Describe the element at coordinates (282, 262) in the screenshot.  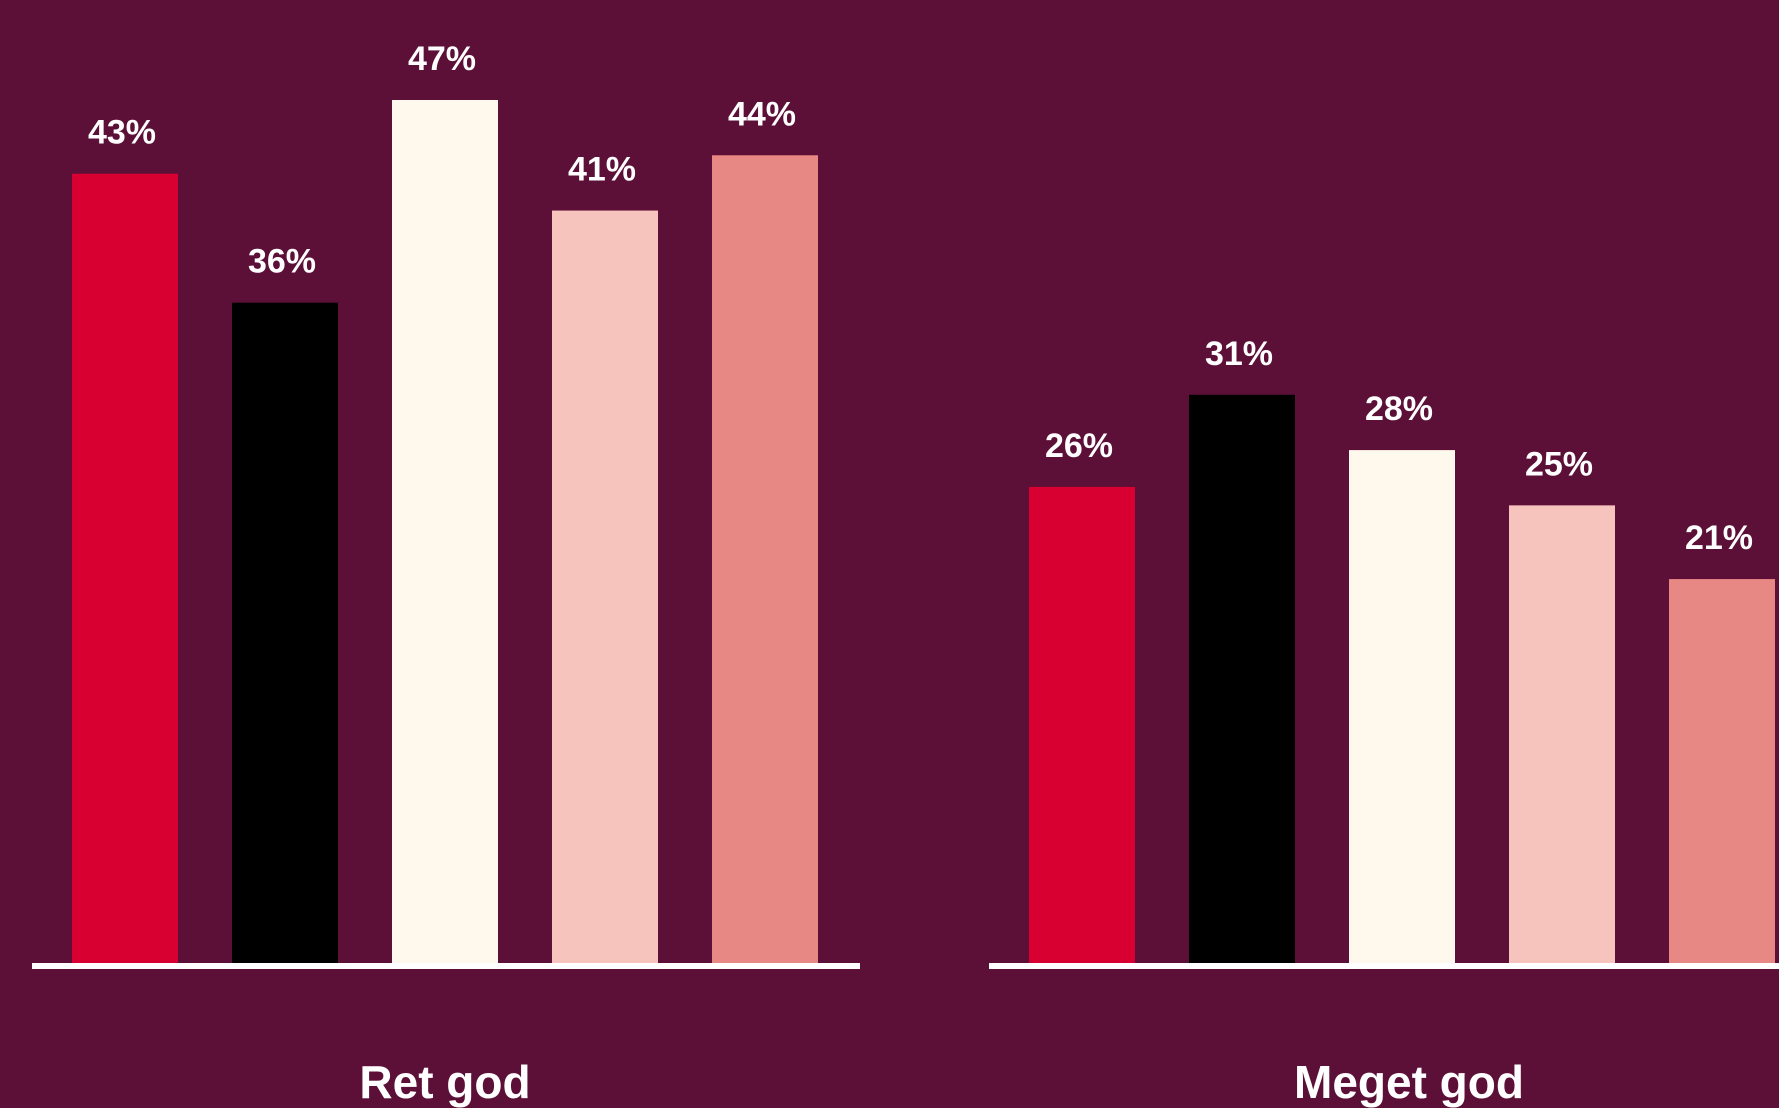
I see `data-label-ret-god-2: 36%` at that location.